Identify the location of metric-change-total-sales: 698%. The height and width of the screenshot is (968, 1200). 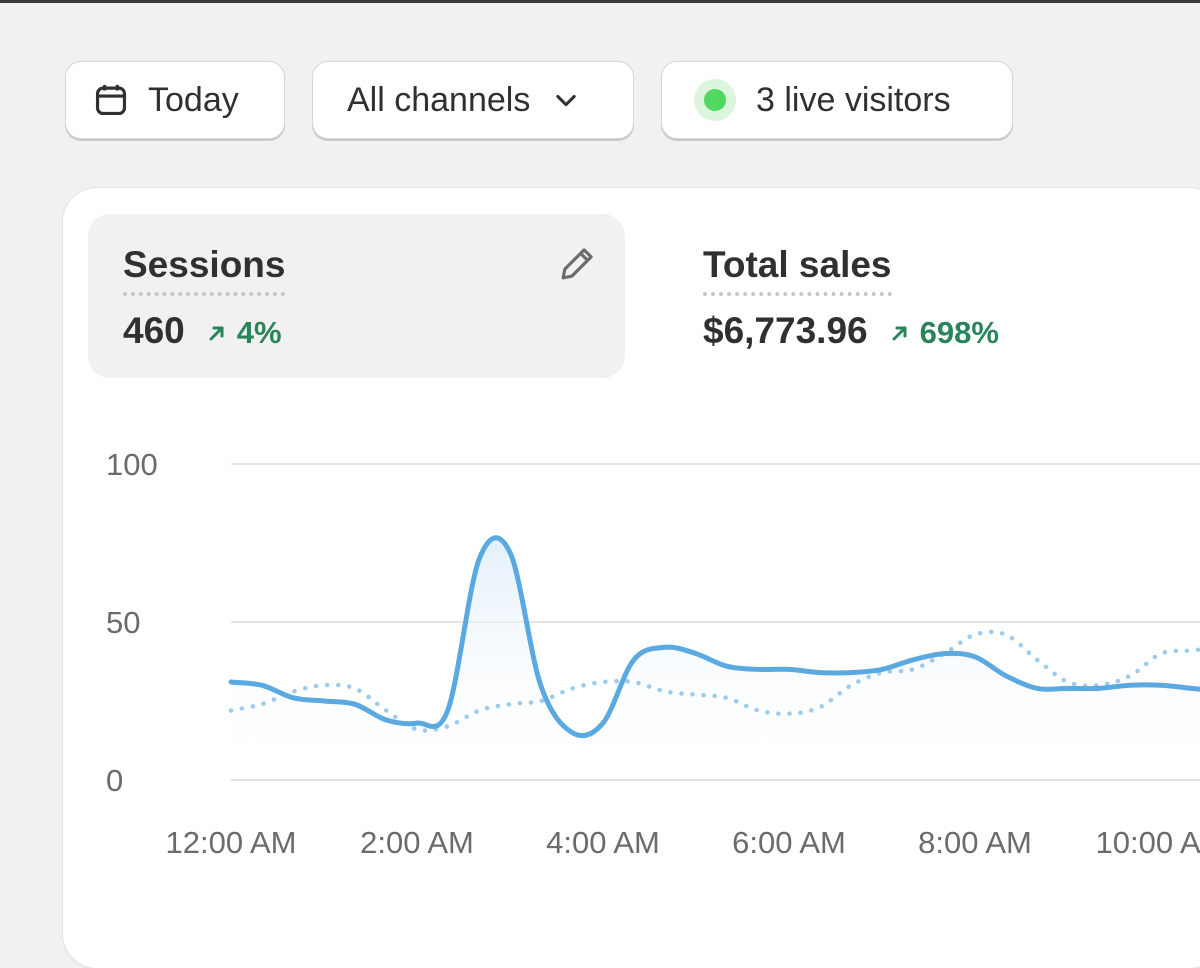
(944, 333).